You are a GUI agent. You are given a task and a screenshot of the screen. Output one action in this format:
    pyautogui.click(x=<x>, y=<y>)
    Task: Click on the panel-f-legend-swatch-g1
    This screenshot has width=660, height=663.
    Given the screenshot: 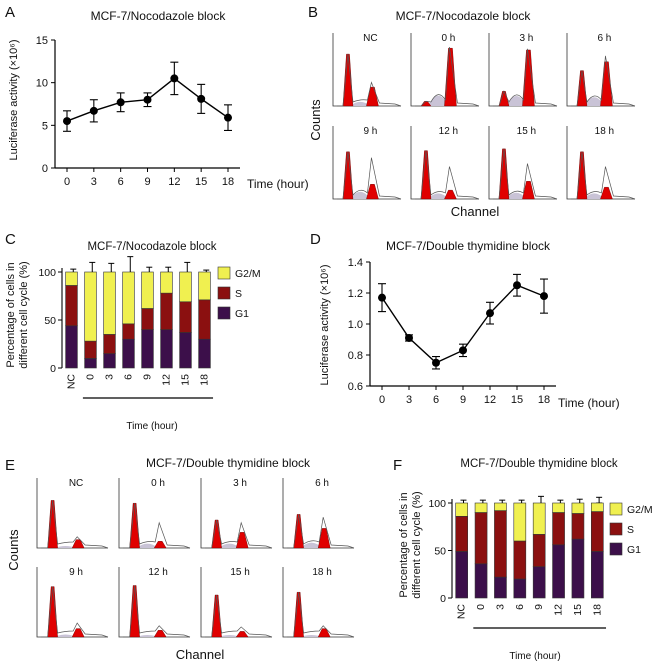 What is the action you would take?
    pyautogui.click(x=616, y=549)
    